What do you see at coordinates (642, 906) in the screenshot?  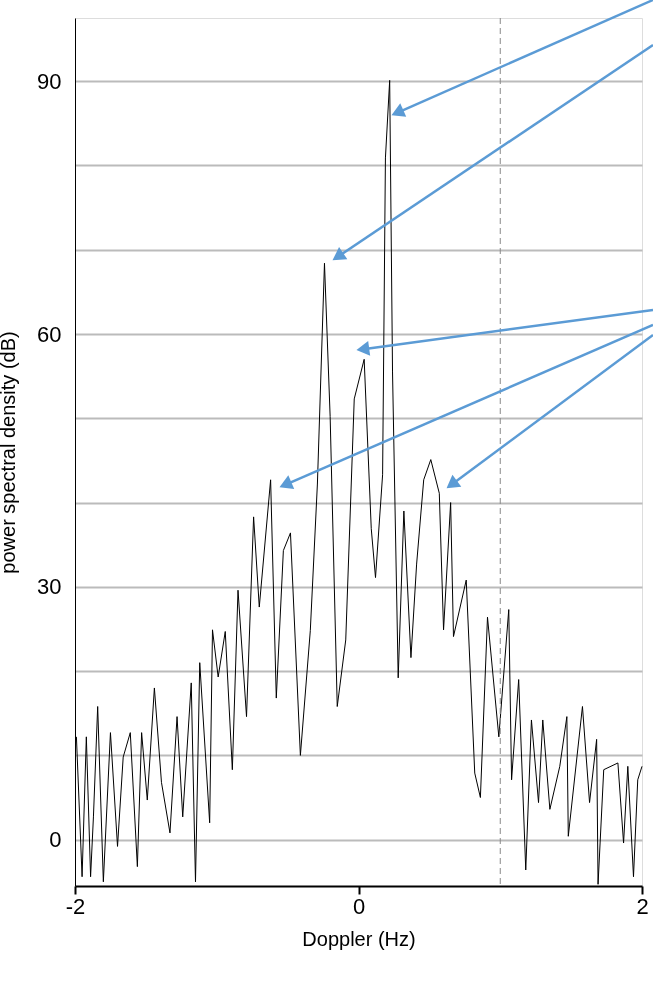 I see `x-tick-label: 2` at bounding box center [642, 906].